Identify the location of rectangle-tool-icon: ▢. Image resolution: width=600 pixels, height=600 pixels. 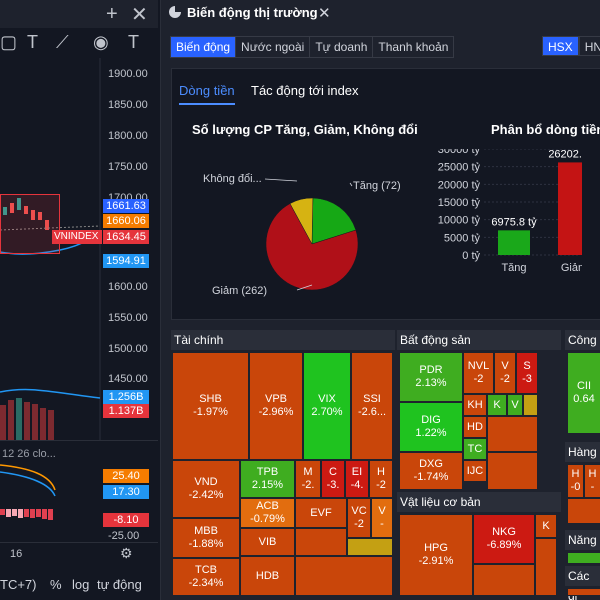
(9, 42).